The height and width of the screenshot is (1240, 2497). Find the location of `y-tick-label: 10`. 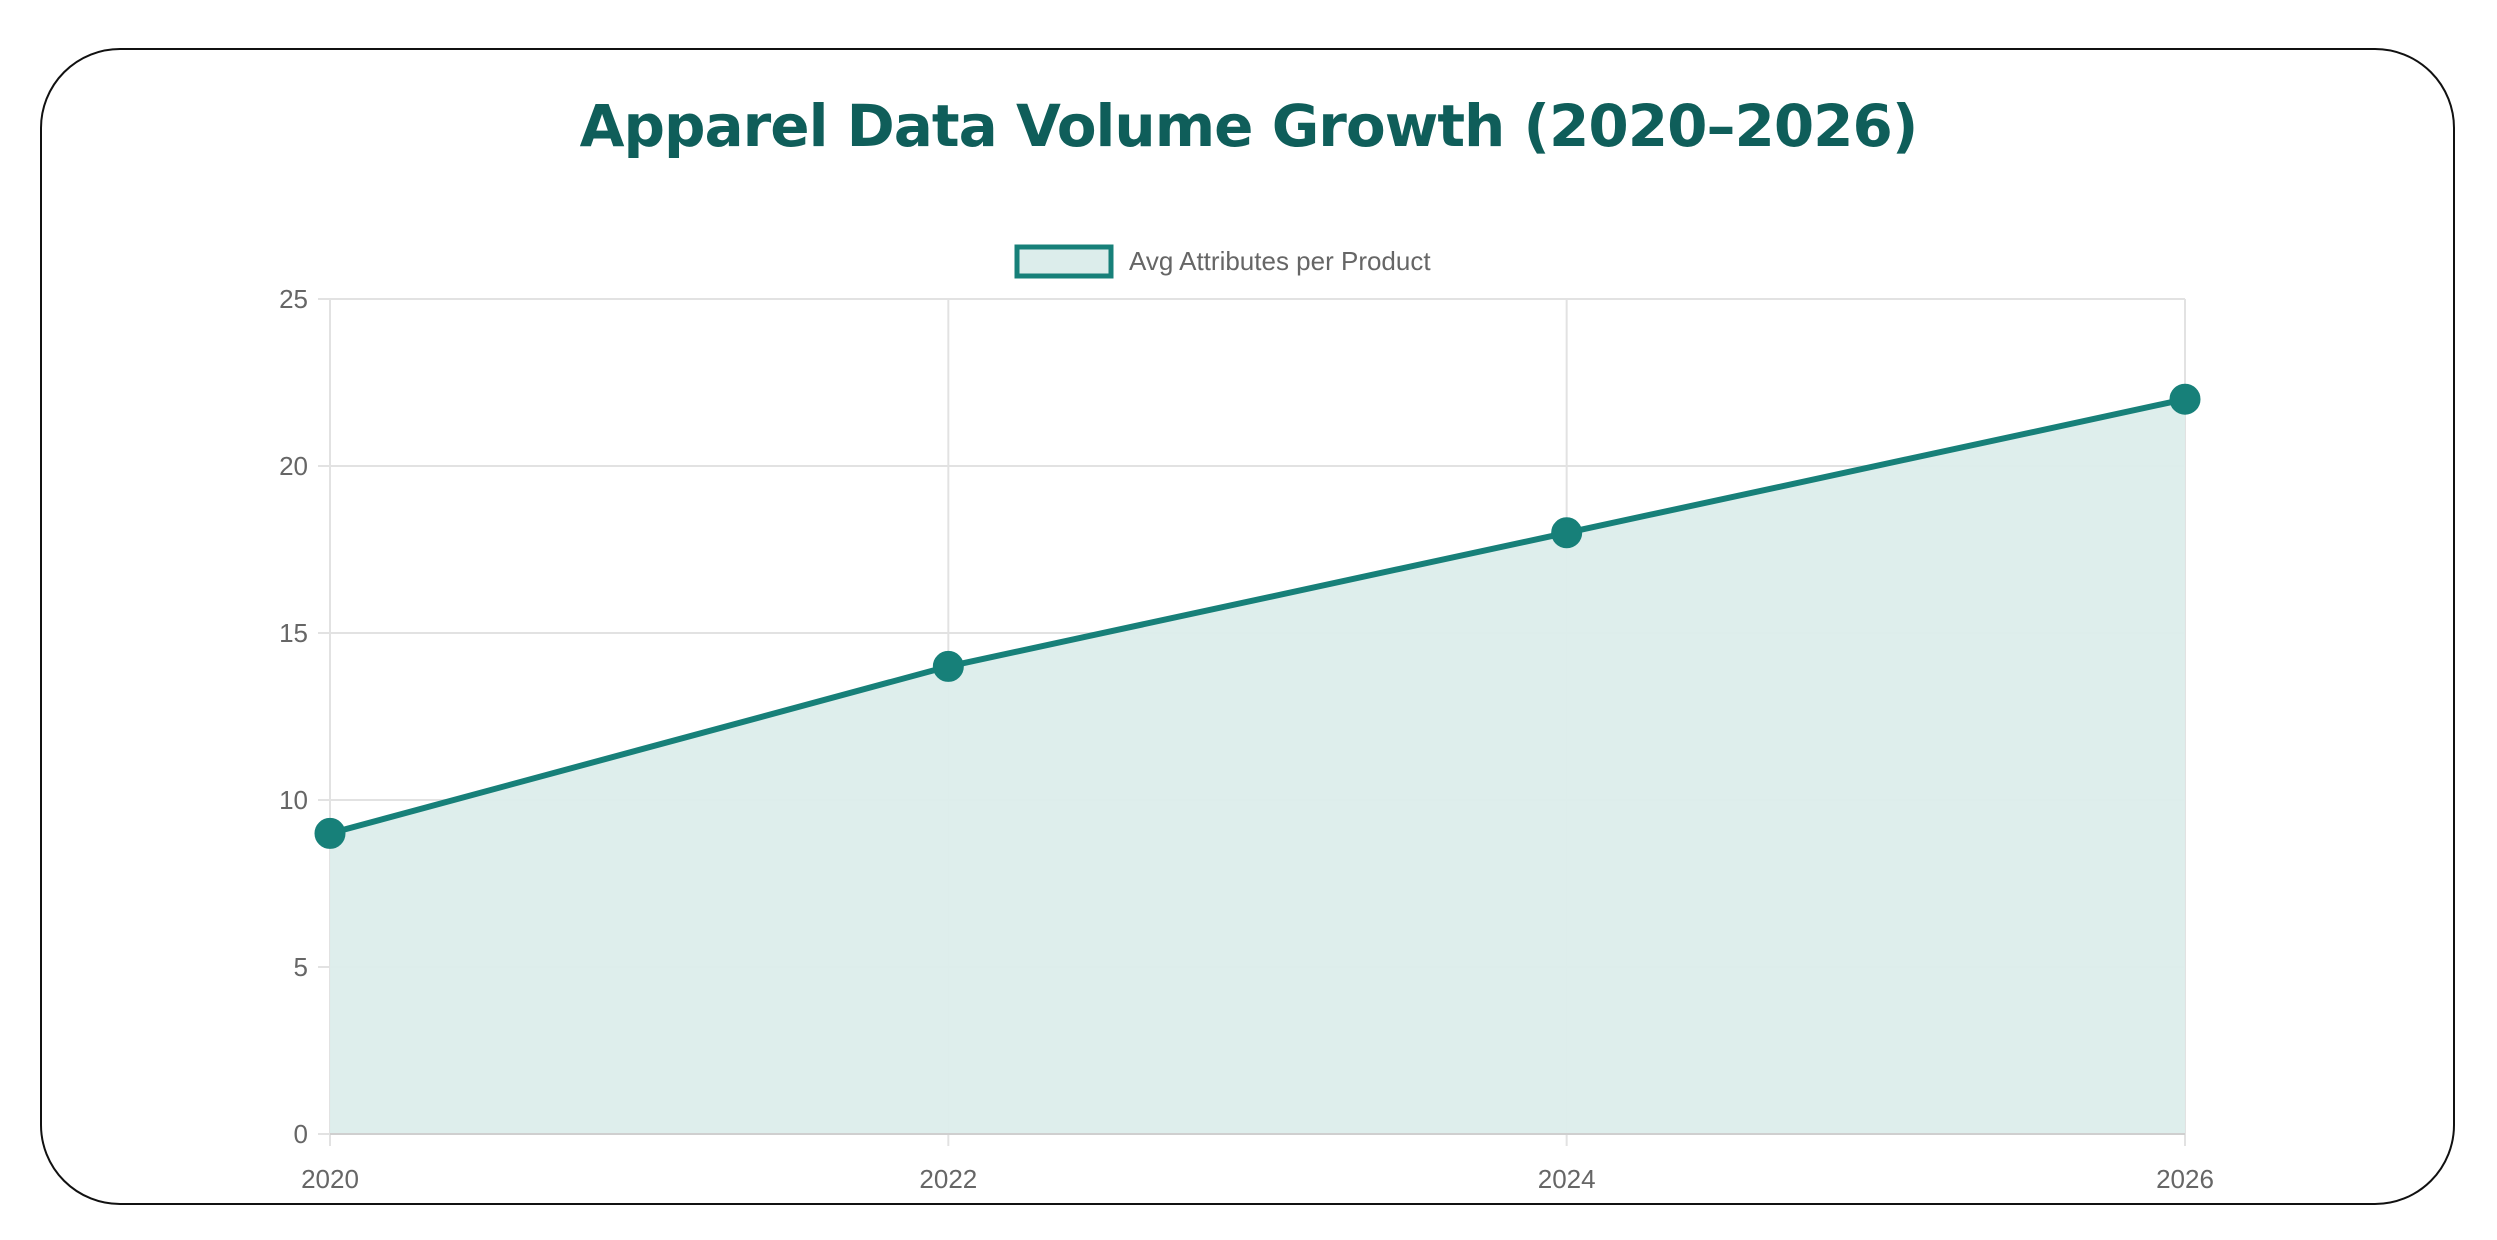

y-tick-label: 10 is located at coordinates (293, 800).